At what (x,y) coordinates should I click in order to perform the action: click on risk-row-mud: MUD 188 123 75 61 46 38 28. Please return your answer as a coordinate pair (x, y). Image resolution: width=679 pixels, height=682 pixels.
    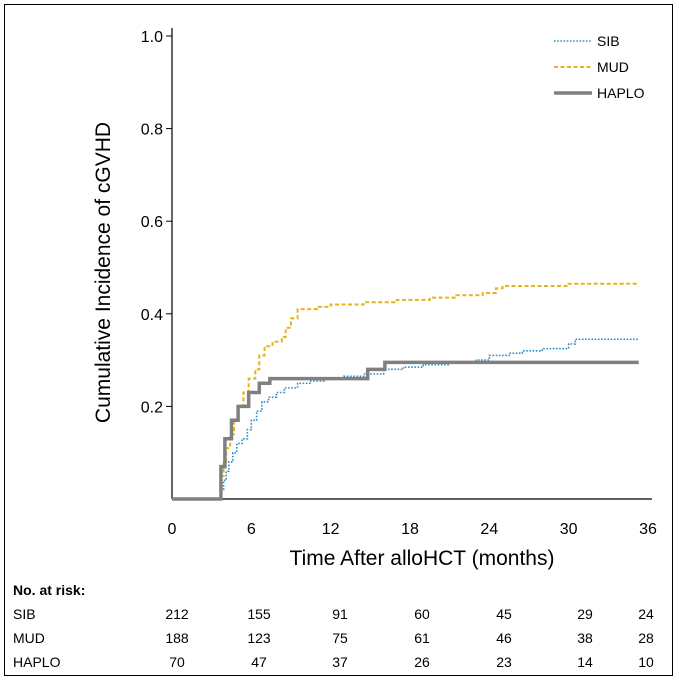
    Looking at the image, I should click on (338, 640).